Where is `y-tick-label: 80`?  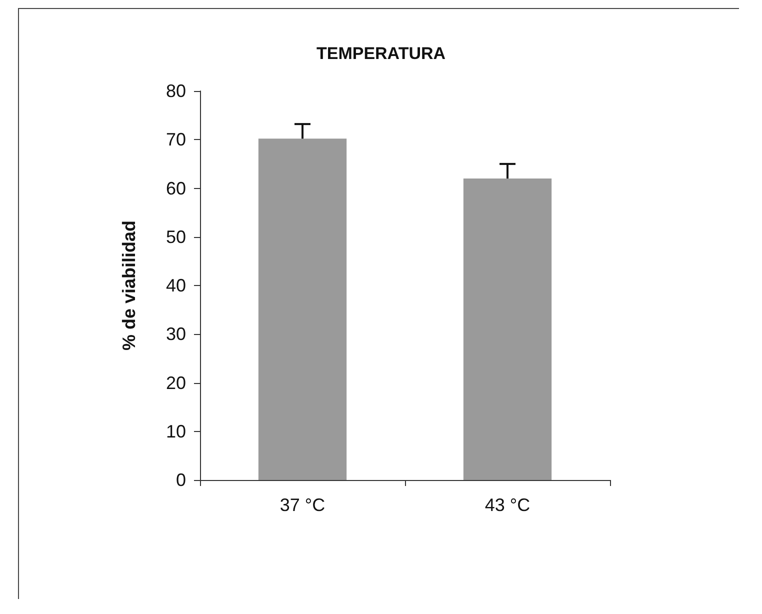 y-tick-label: 80 is located at coordinates (176, 91).